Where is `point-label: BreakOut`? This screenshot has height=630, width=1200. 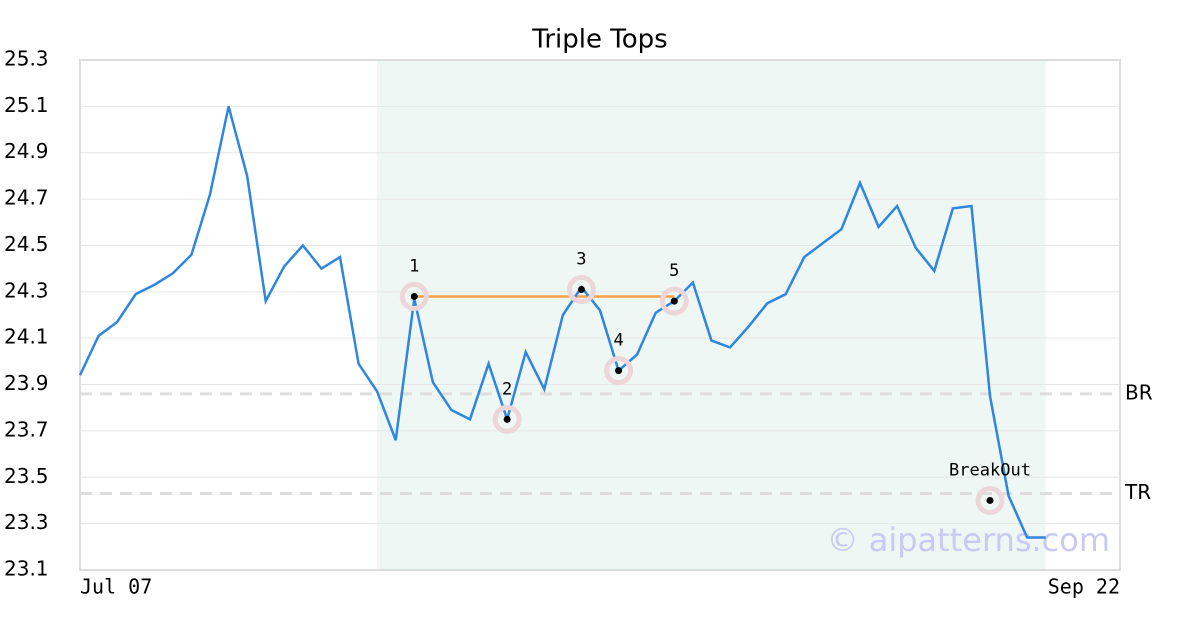
point-label: BreakOut is located at coordinates (990, 470).